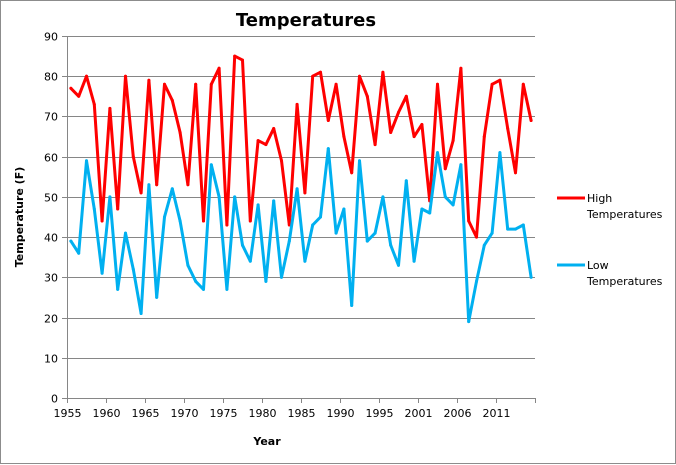  What do you see at coordinates (419, 413) in the screenshot?
I see `x-tick-label: 2001` at bounding box center [419, 413].